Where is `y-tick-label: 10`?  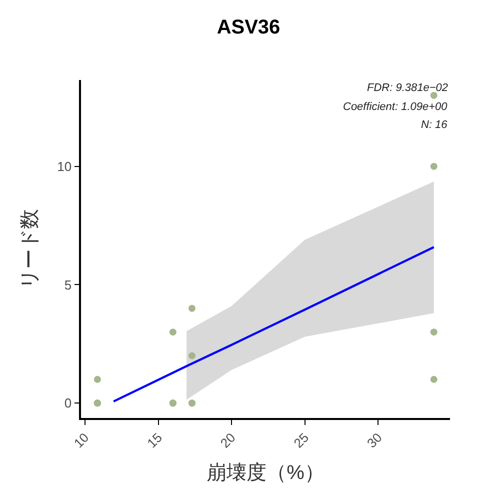
y-tick-label: 10 is located at coordinates (64, 166).